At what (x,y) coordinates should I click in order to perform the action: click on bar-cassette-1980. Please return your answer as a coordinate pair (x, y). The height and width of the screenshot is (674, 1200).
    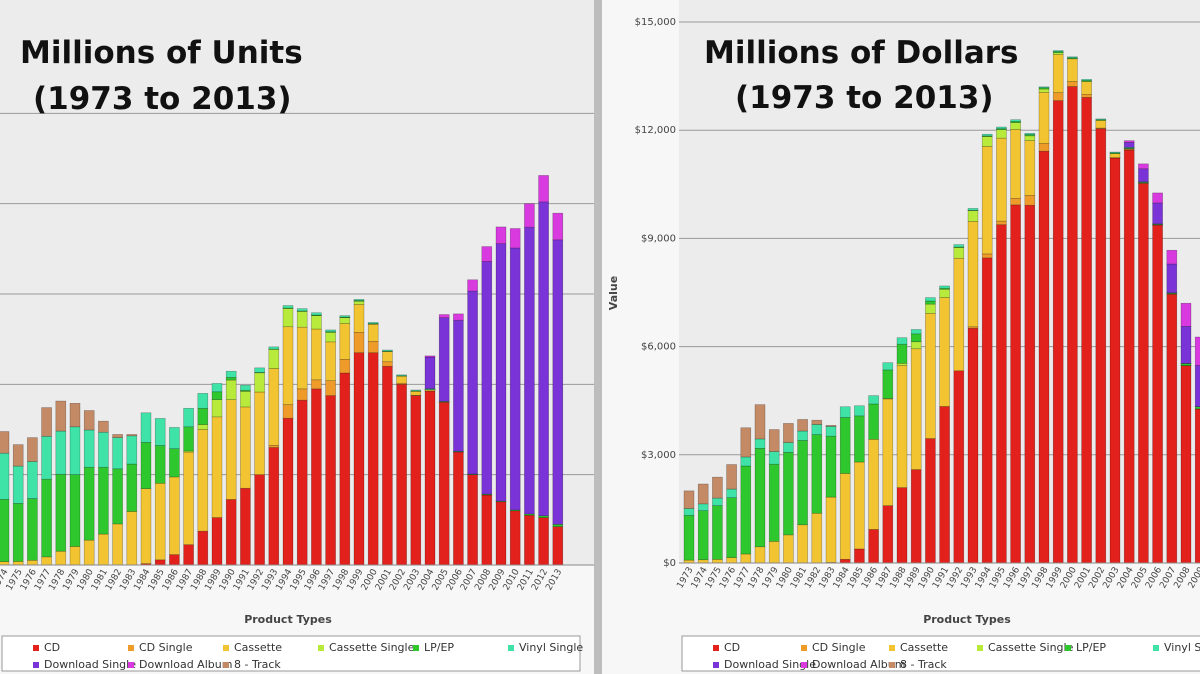
    Looking at the image, I should click on (89, 552).